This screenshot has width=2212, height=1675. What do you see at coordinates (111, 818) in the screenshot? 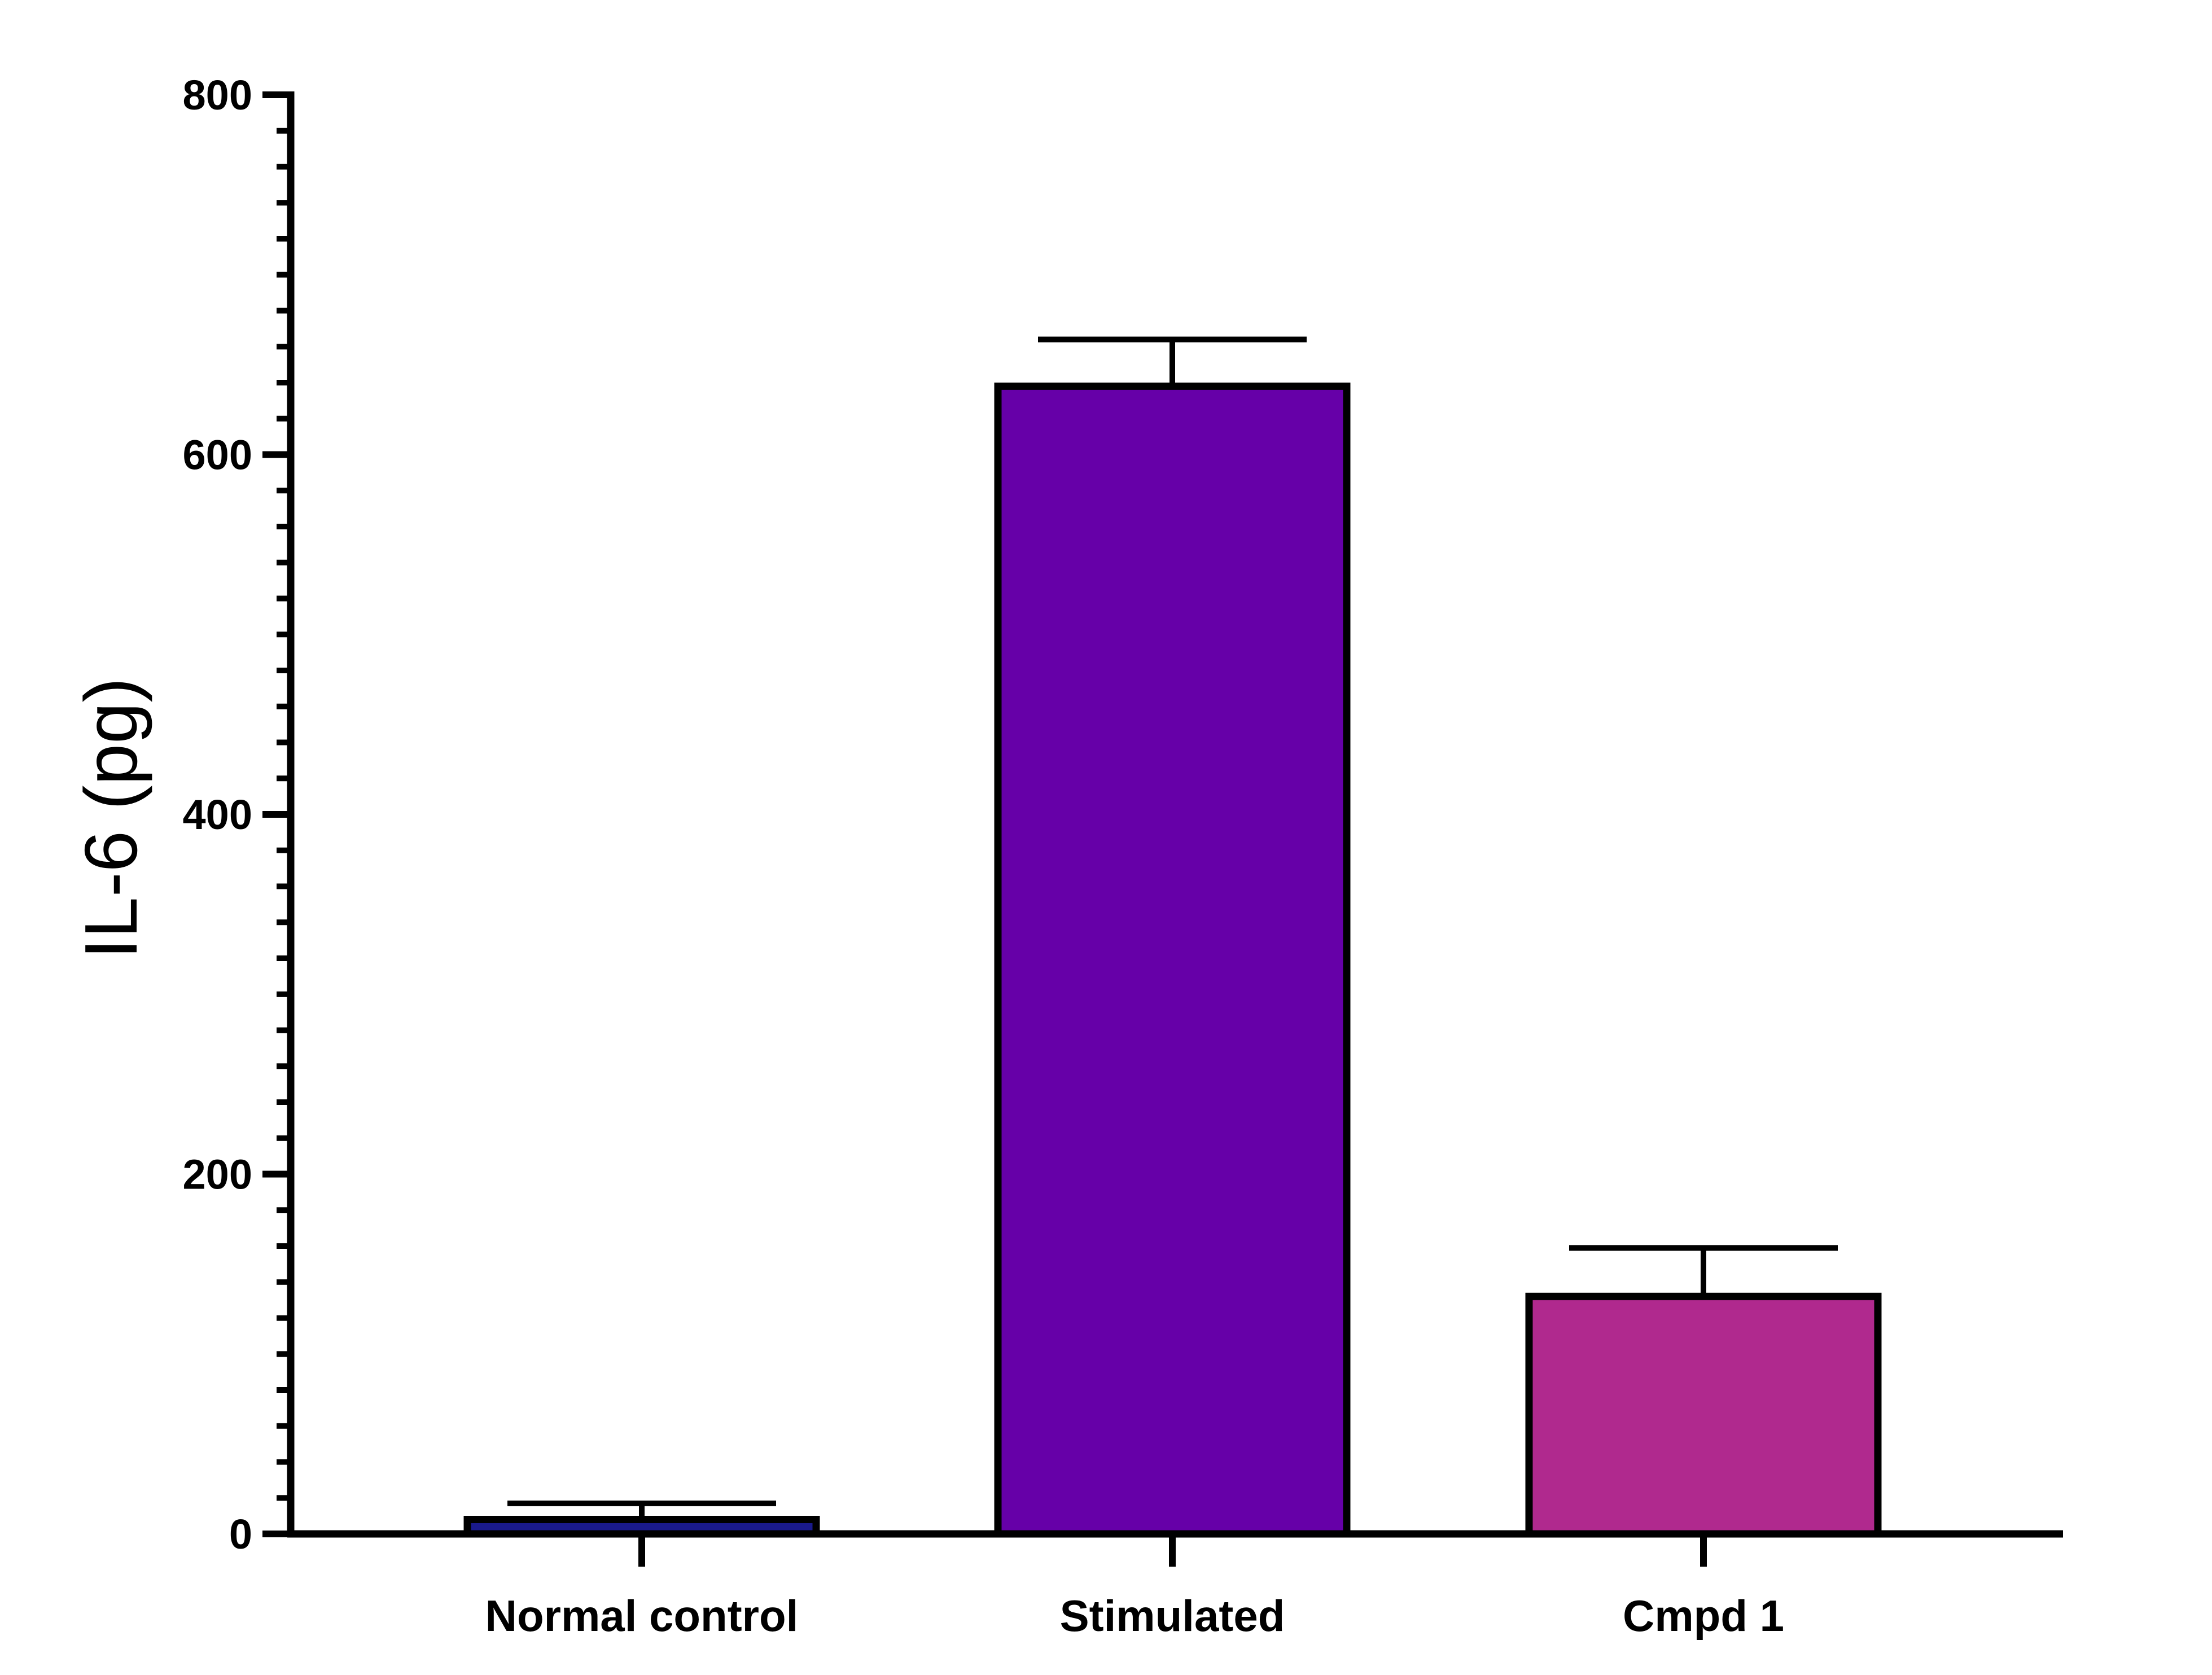
I see `y-axis-title: IL-6 (pg)` at bounding box center [111, 818].